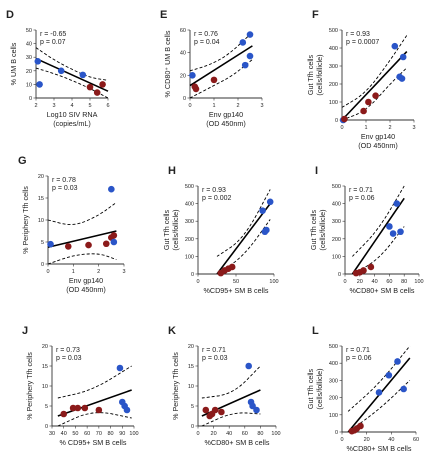  Describe the element at coordinates (216, 198) in the screenshot. I see `p-value-label: p = 0.002` at that location.